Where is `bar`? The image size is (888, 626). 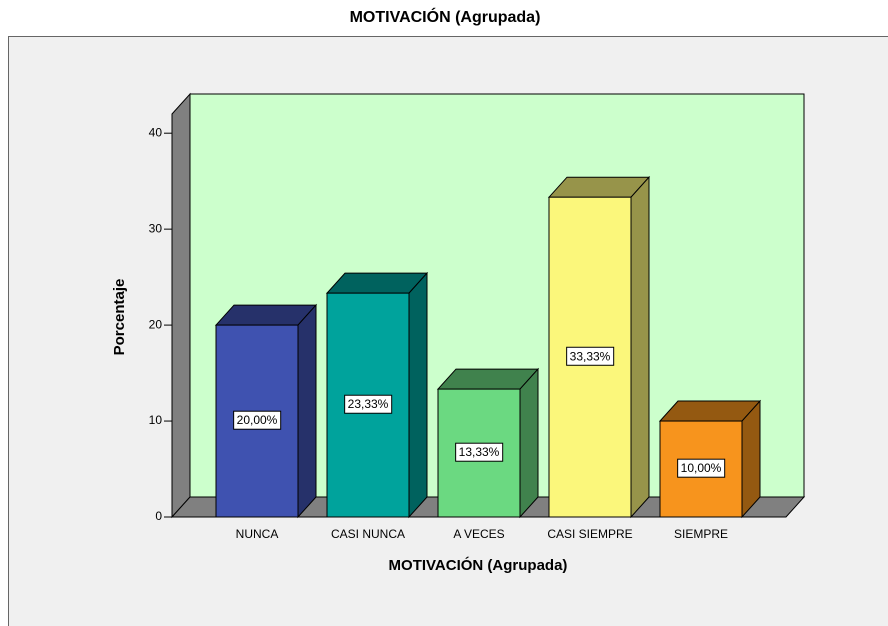
bar is located at coordinates (257, 421).